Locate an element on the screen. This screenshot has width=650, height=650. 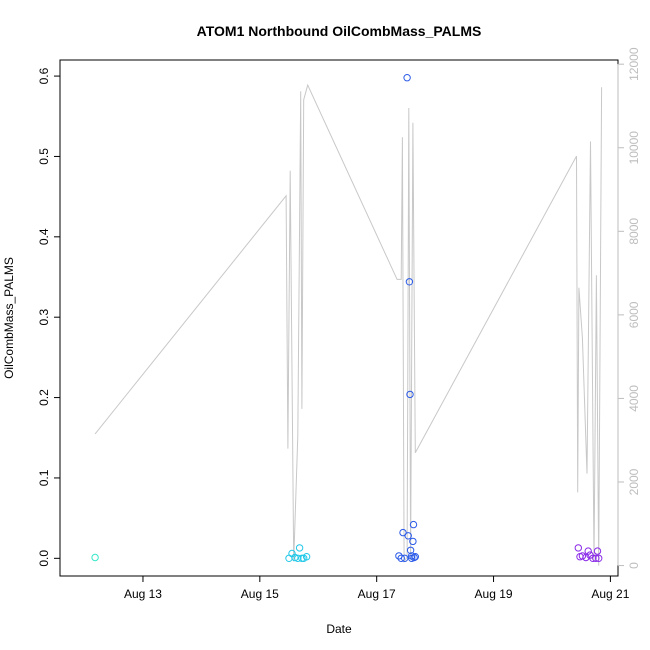
y-axis: 0.0 0.1 0.2 0.3 0.4 0.5 0.6 is located at coordinates (49, 317).